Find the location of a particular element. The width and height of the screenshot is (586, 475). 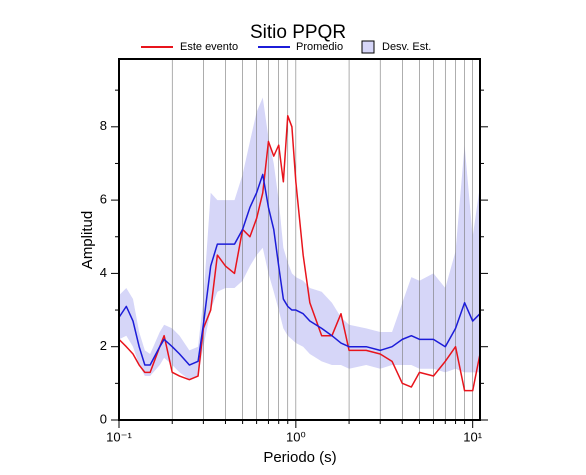

y-axis-label: Amplitud is located at coordinates (87, 240).